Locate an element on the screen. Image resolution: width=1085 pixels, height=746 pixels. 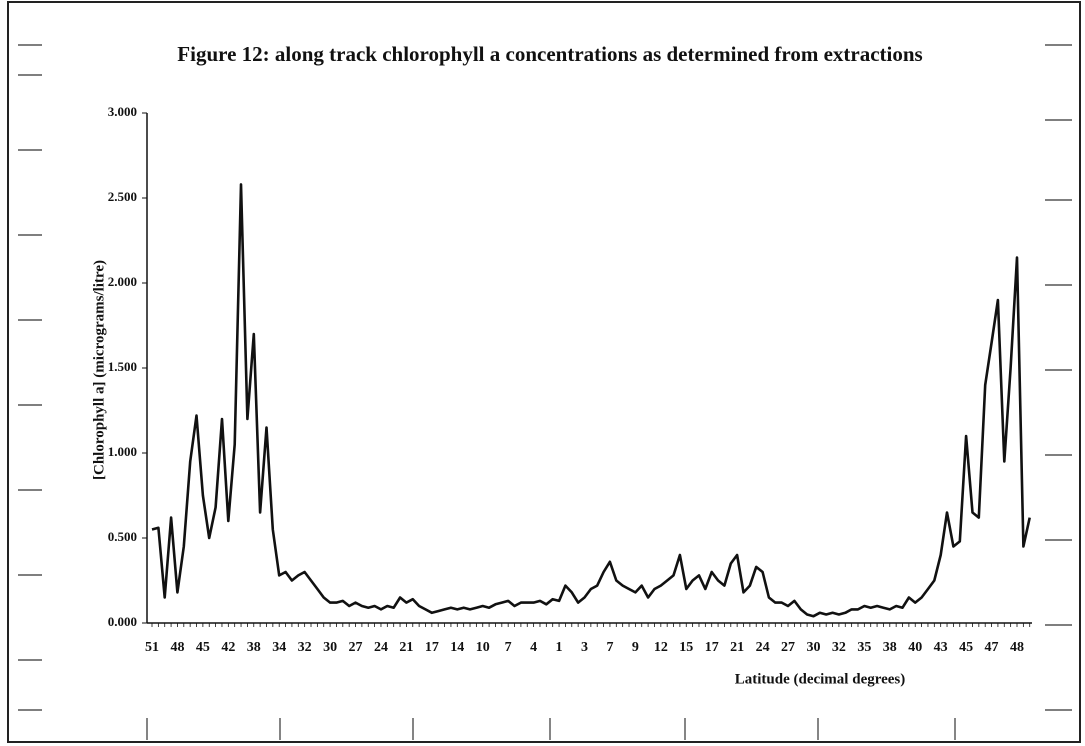
x-tick-label: 12 is located at coordinates (661, 647).